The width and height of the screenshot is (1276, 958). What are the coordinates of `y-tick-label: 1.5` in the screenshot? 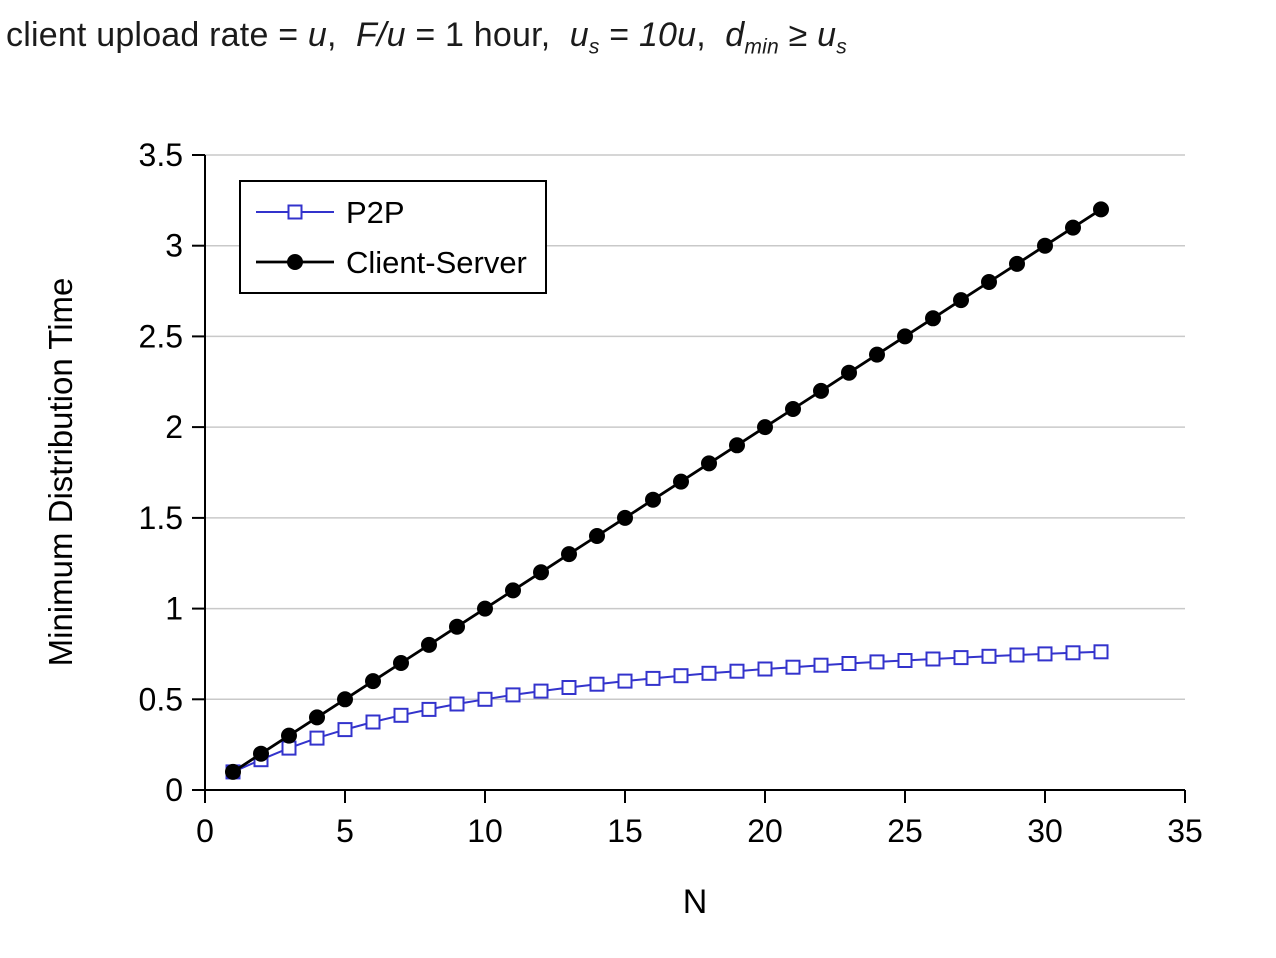 It's located at (161, 518).